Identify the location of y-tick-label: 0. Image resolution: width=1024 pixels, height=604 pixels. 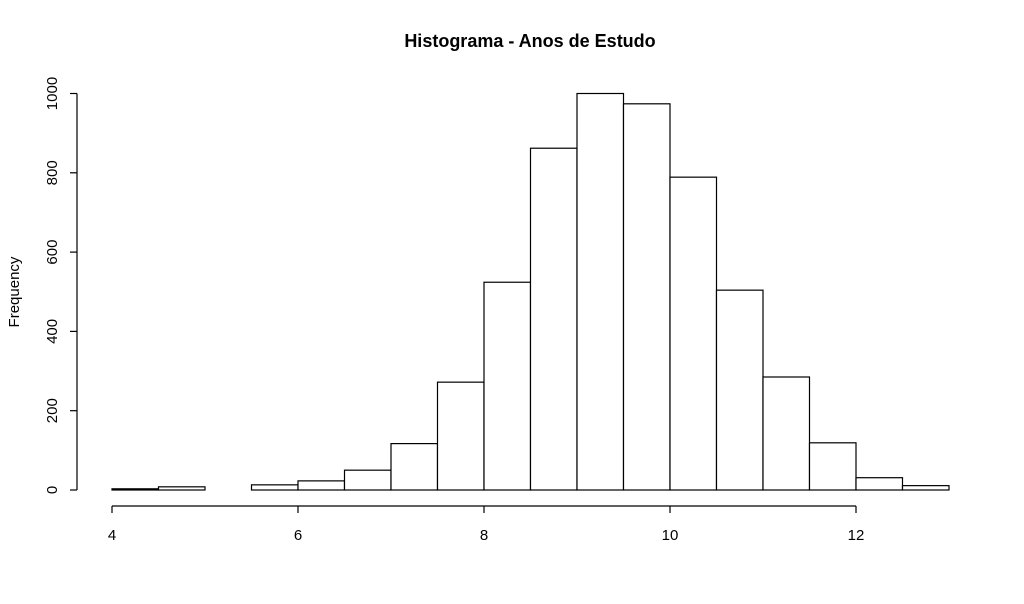
(52, 490).